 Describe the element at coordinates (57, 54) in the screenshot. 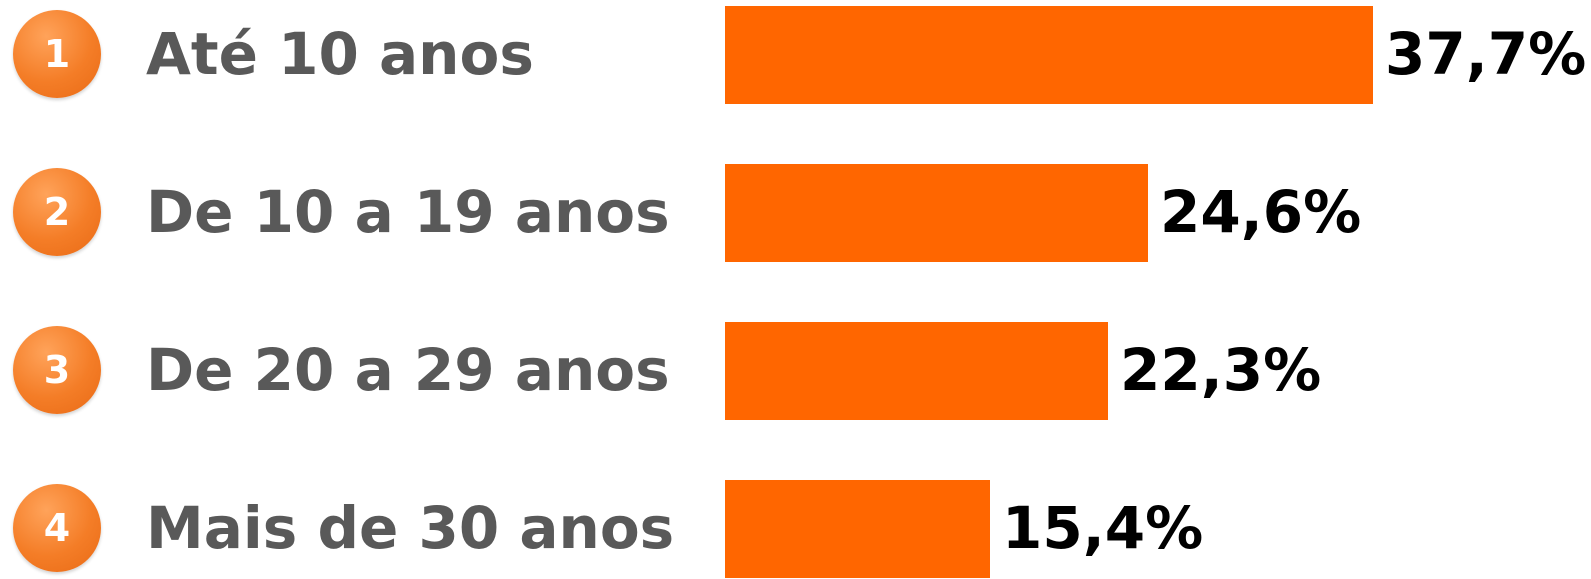

I see `rank-badge: 1` at that location.